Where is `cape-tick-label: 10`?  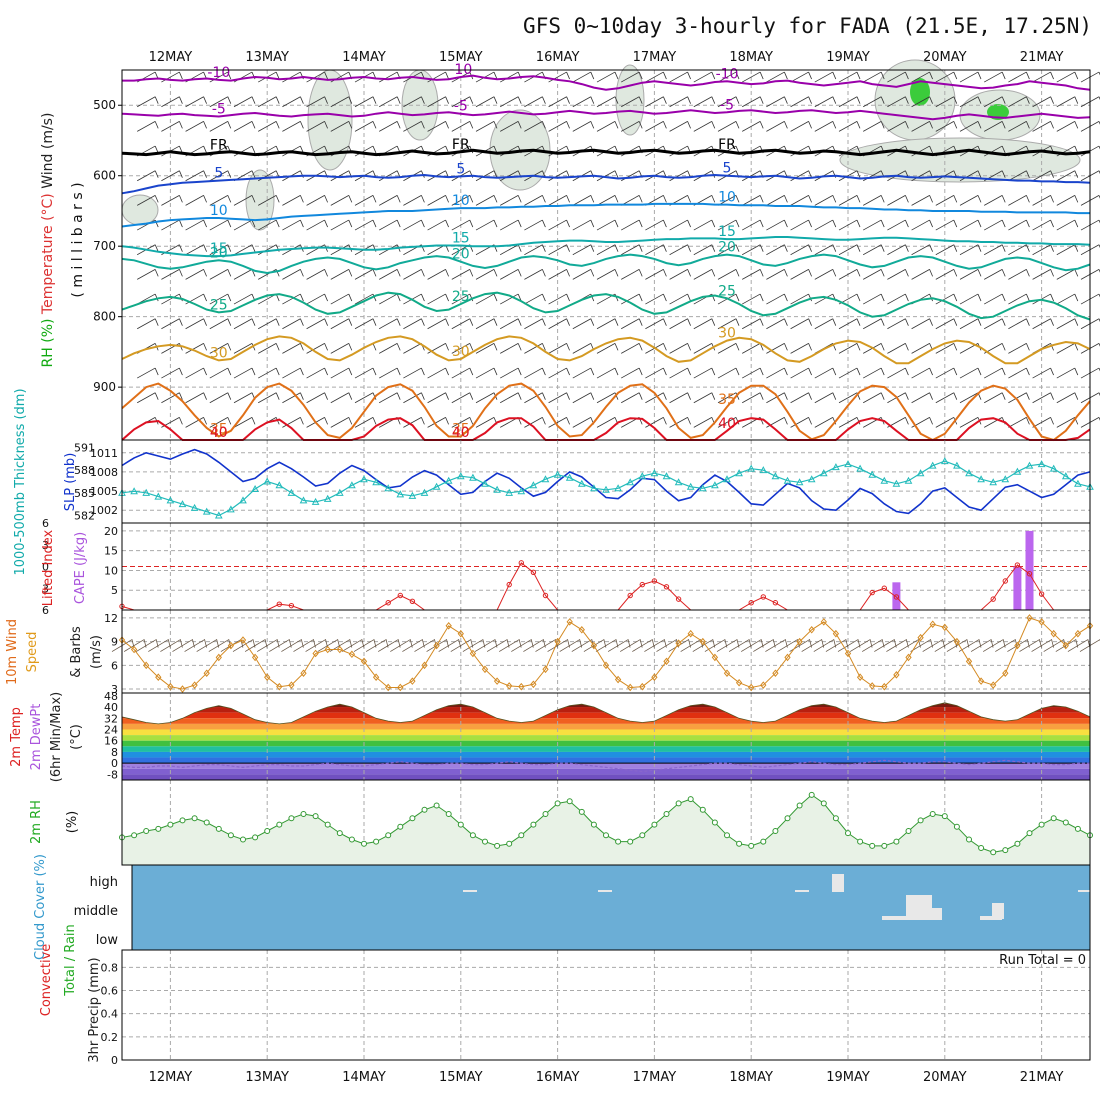
cape-tick-label: 10 is located at coordinates (111, 570).